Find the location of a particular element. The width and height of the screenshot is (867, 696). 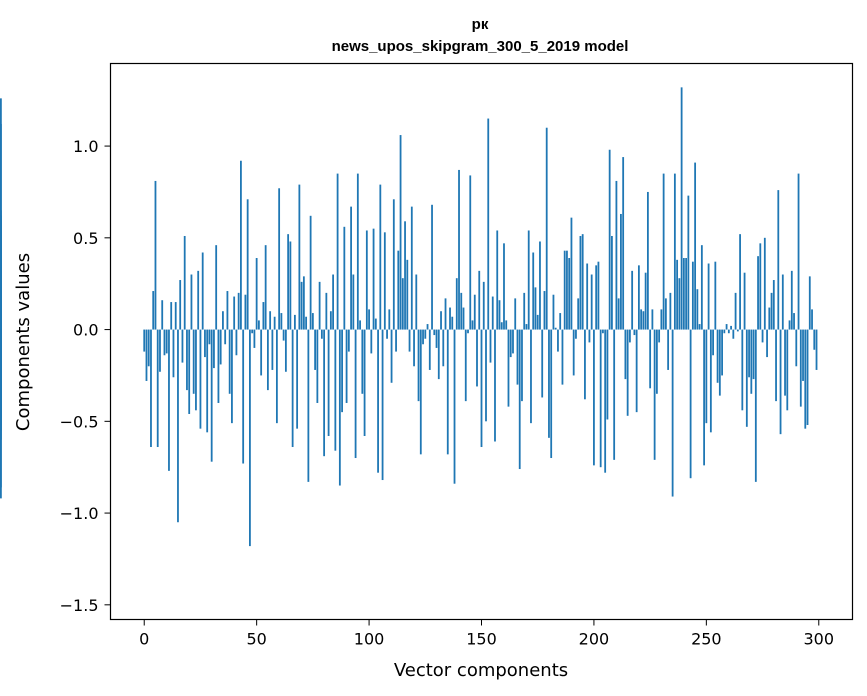

x-tick-label: 0 is located at coordinates (144, 639).